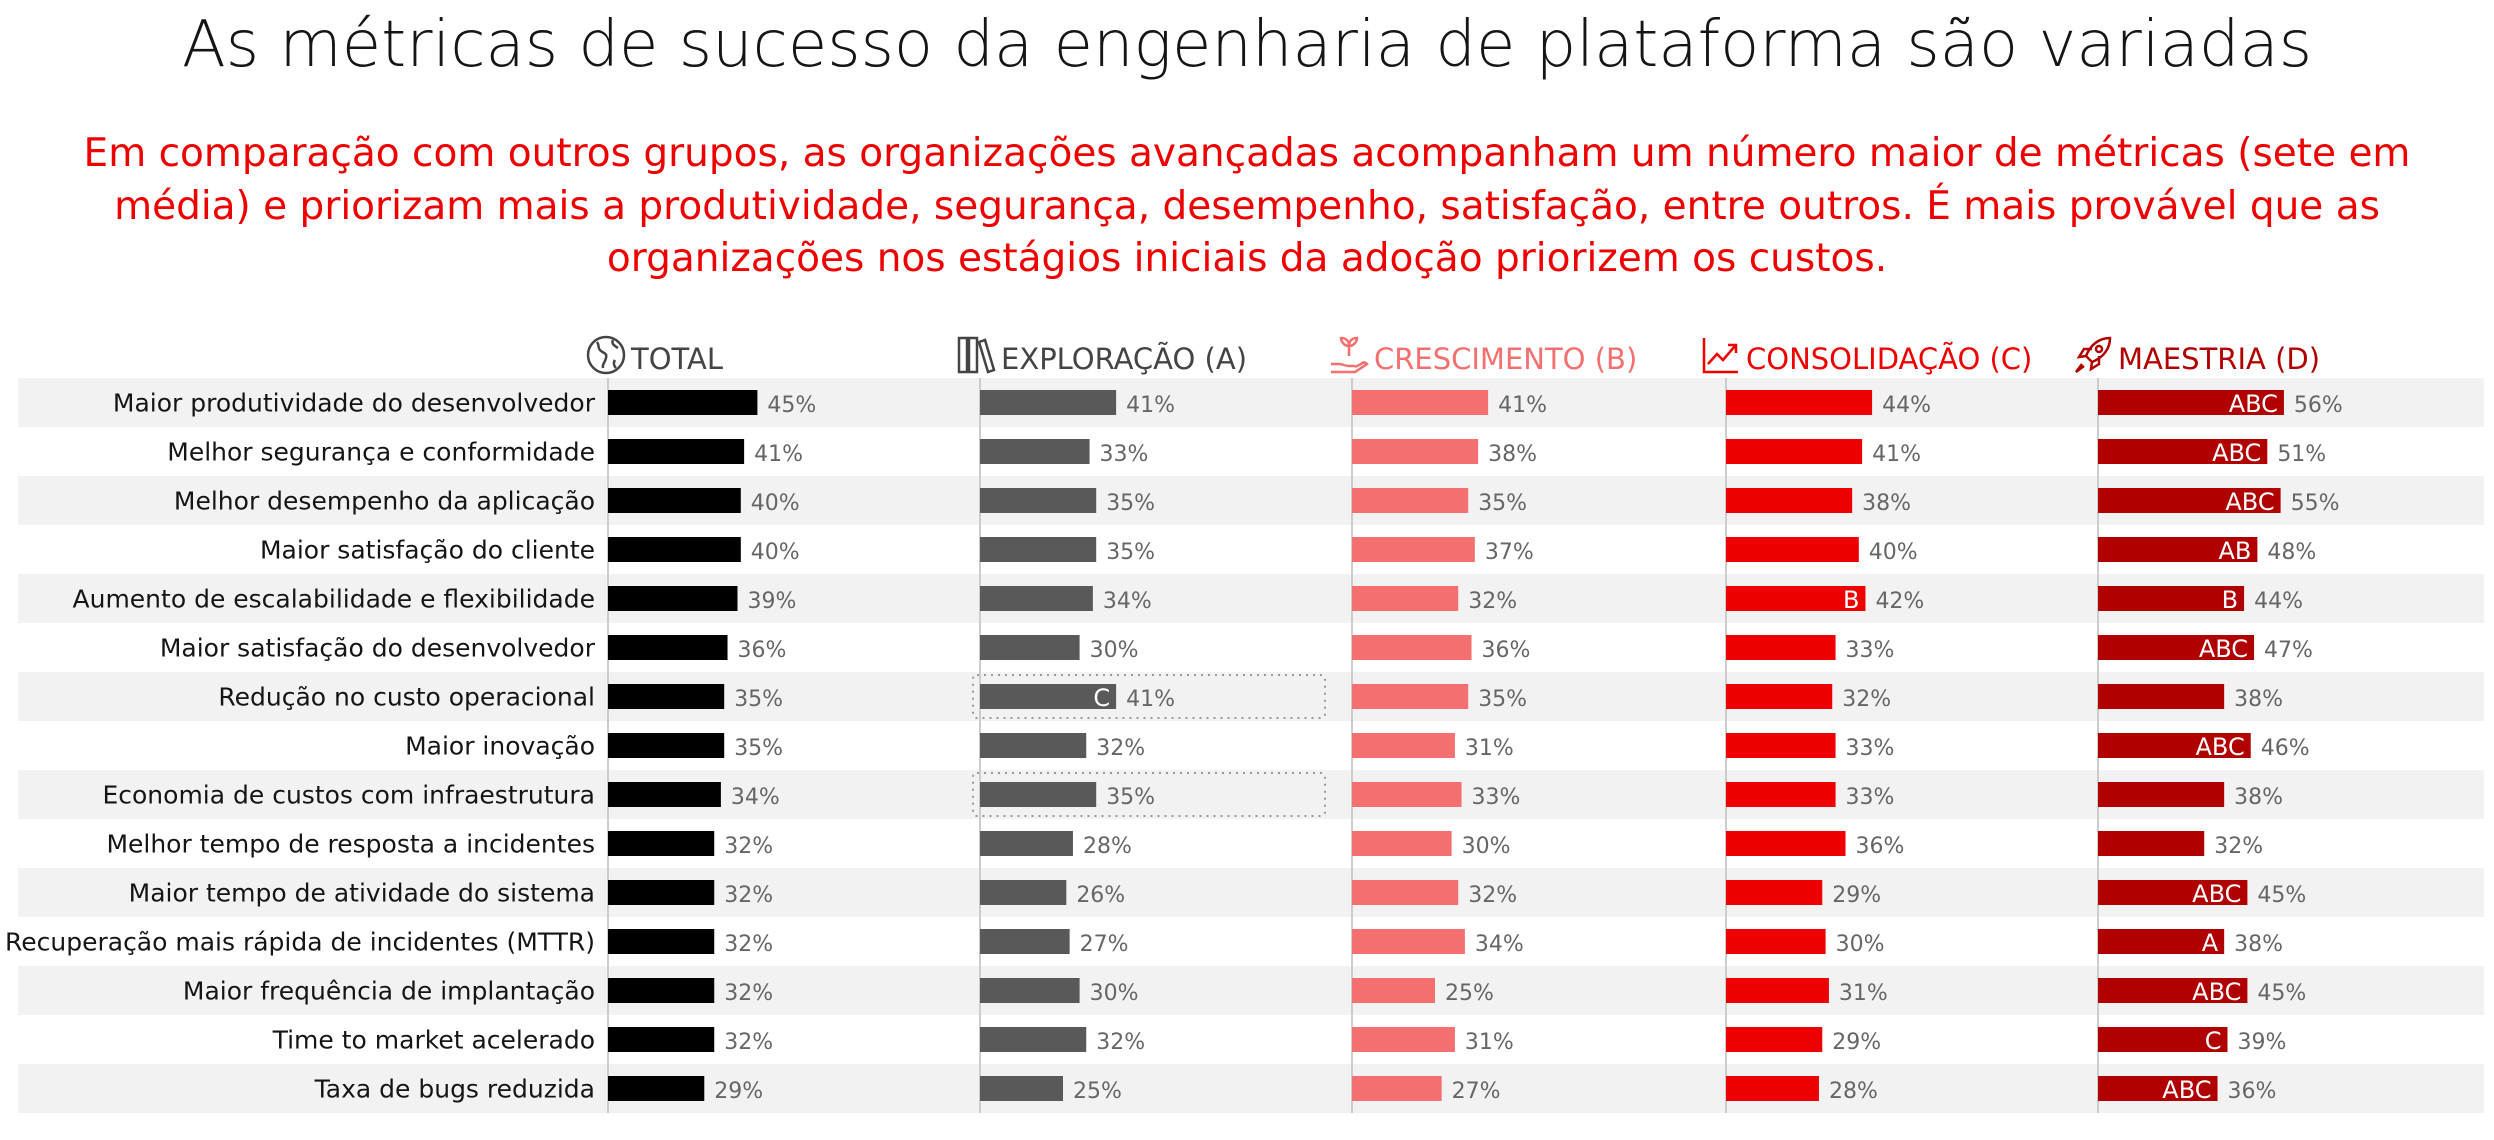 The width and height of the screenshot is (2494, 1140). What do you see at coordinates (1124, 358) in the screenshot?
I see `series-name: EXPLORAÇÃO (A)` at bounding box center [1124, 358].